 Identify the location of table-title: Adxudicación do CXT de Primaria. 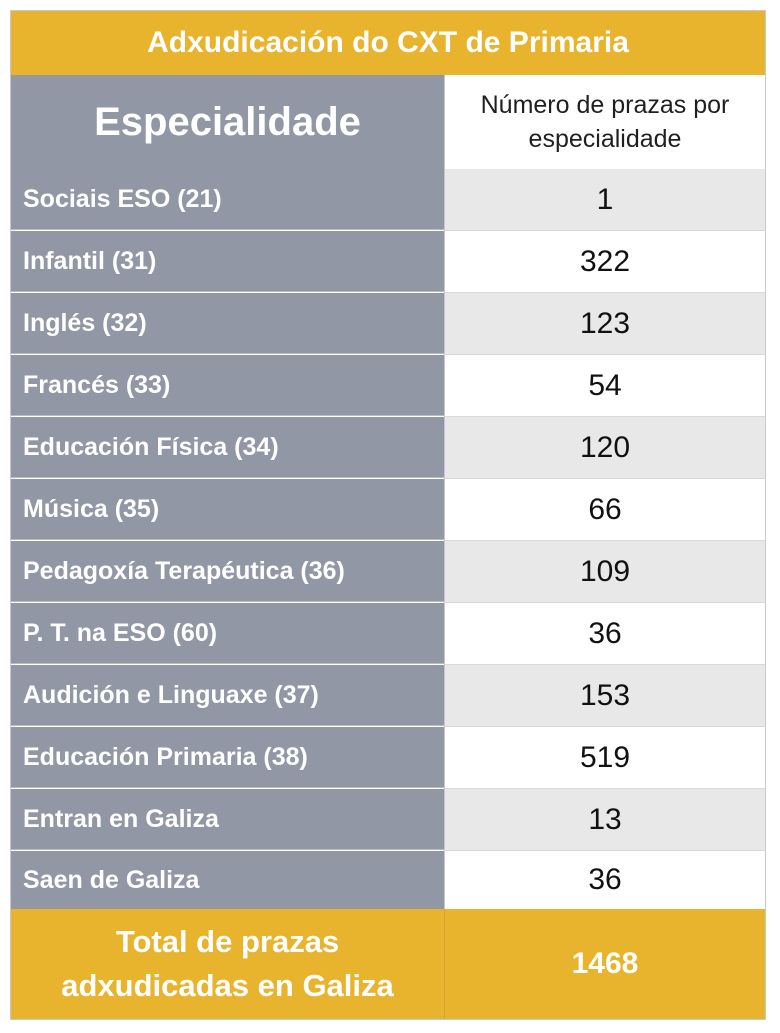
(388, 43).